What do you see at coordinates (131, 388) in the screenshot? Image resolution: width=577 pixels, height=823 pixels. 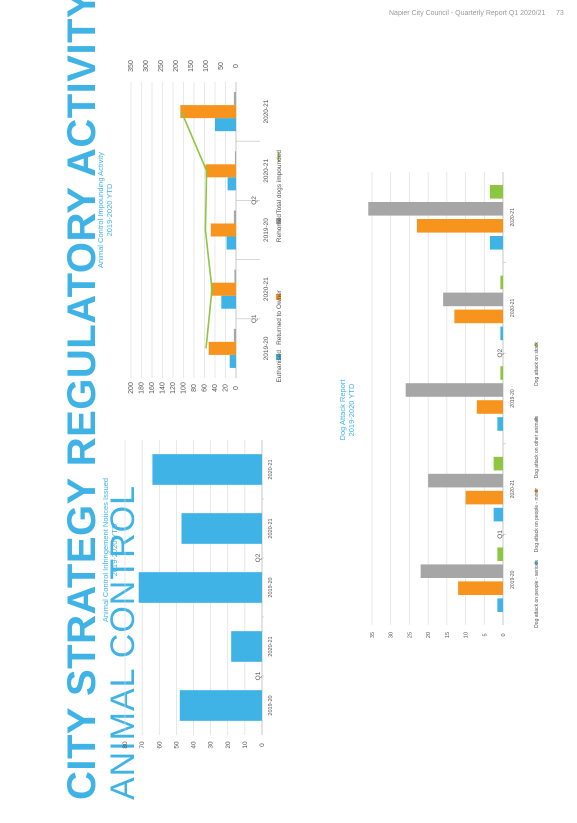 I see `tick-label: 200` at bounding box center [131, 388].